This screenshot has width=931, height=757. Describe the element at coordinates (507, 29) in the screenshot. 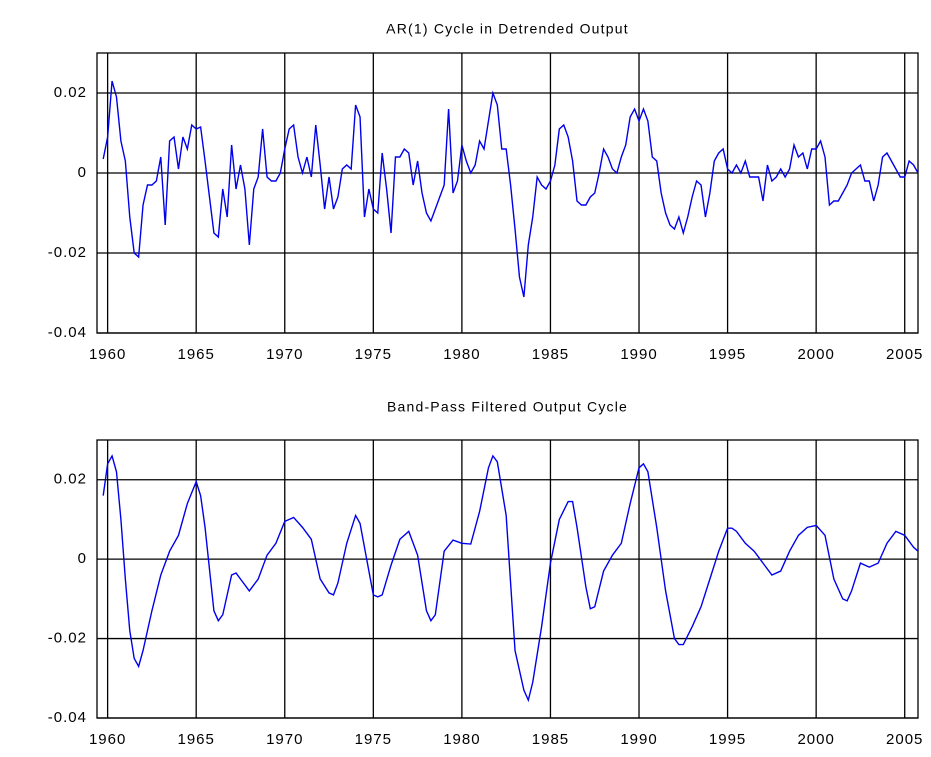

I see `chart-title: AR(1) Cycle in Detrended Output` at that location.